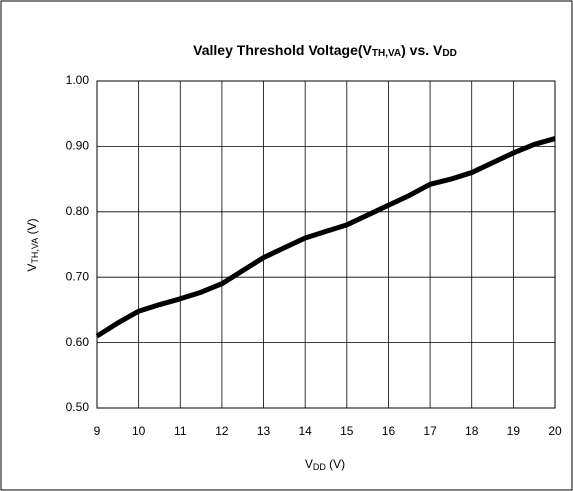 The height and width of the screenshot is (491, 573). I want to click on y-axis-label: VTH,VA (V), so click(32, 244).